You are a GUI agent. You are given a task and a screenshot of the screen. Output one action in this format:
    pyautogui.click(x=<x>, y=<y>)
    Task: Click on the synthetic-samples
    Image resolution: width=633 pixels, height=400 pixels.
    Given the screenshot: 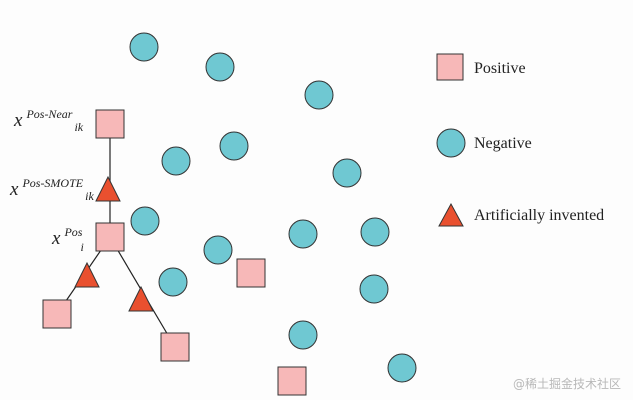 What is the action you would take?
    pyautogui.click(x=114, y=243)
    